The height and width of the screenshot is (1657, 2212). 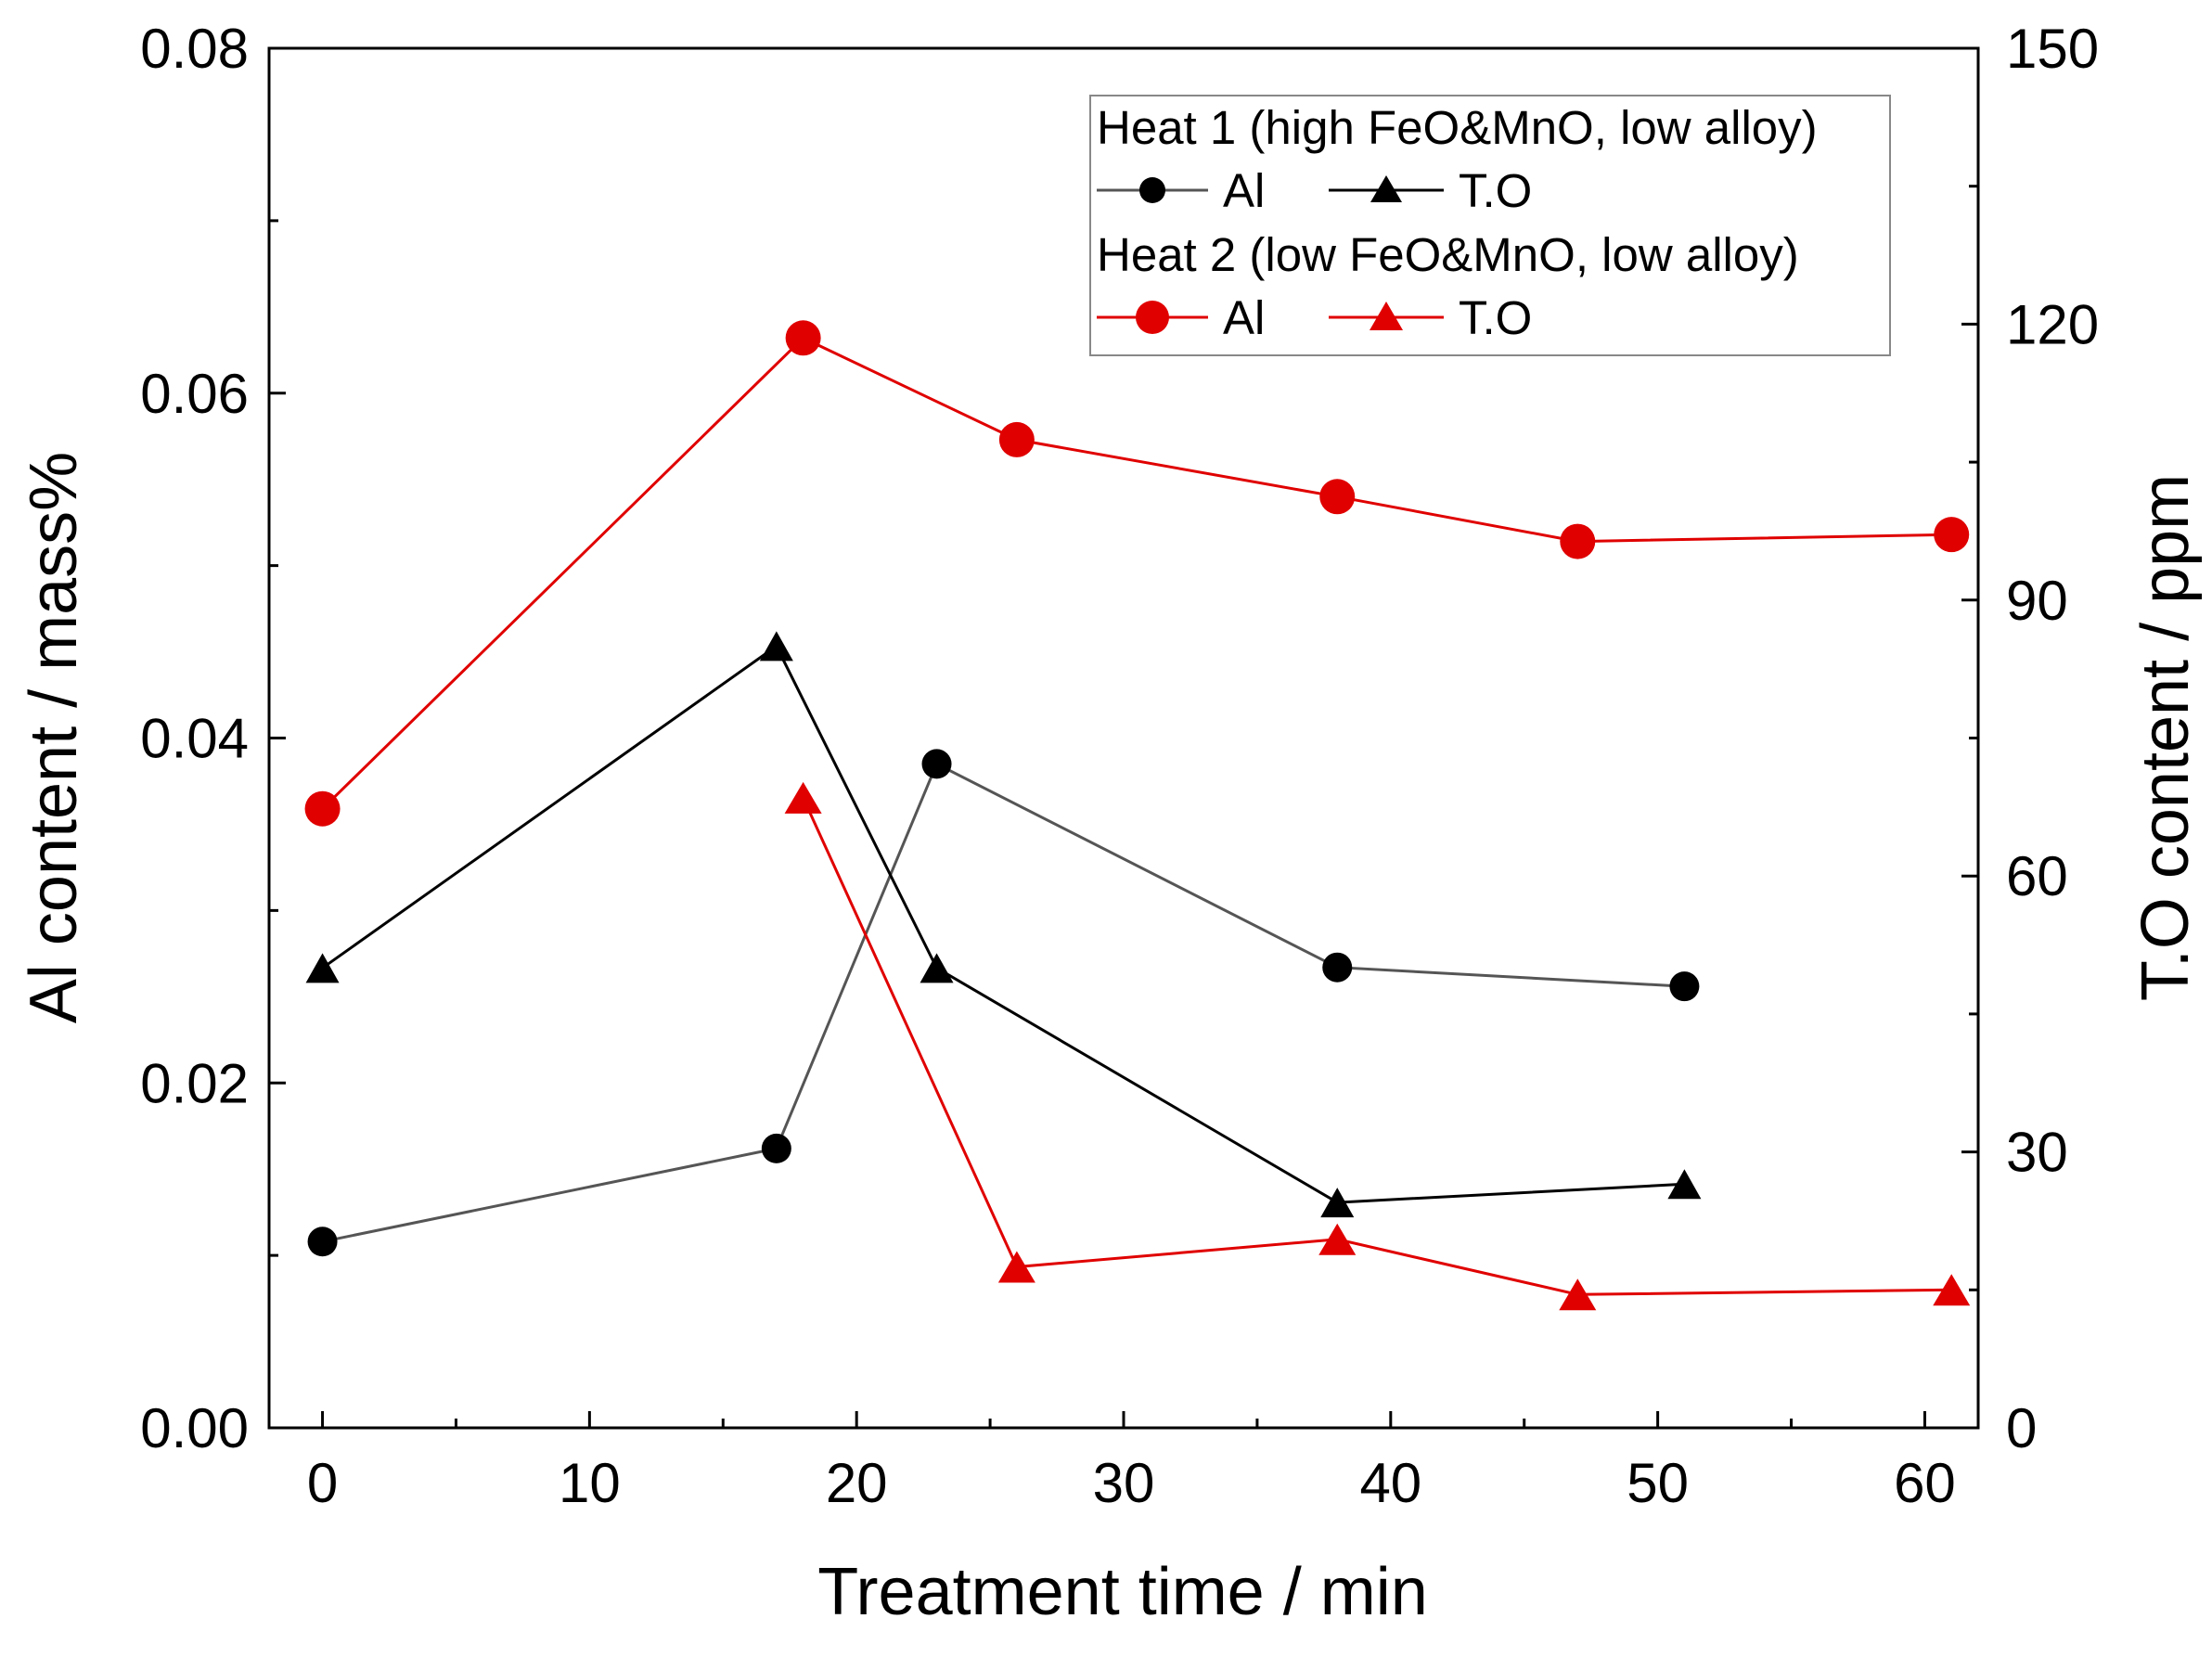 I want to click on legend-heading-heat2: Heat 2 (low FeO&MnO, low alloy), so click(x=1448, y=255).